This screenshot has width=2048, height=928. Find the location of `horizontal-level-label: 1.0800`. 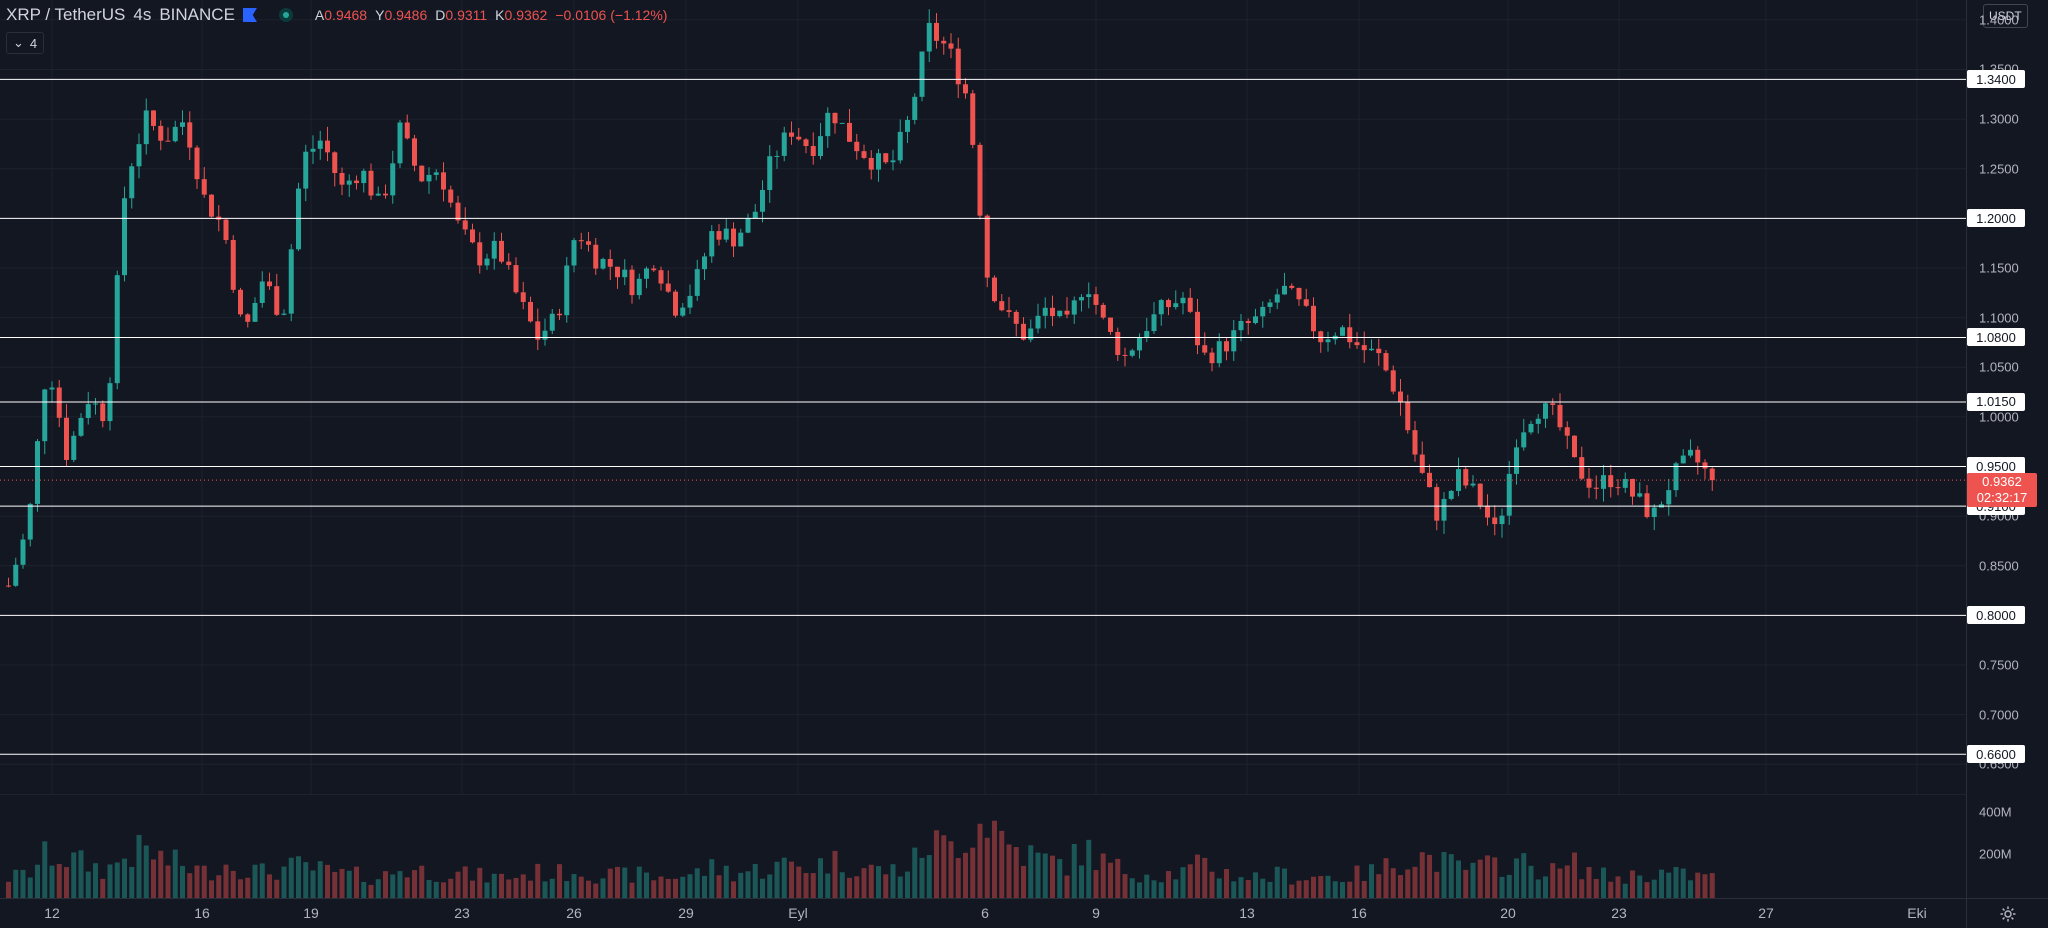

horizontal-level-label: 1.0800 is located at coordinates (1996, 337).